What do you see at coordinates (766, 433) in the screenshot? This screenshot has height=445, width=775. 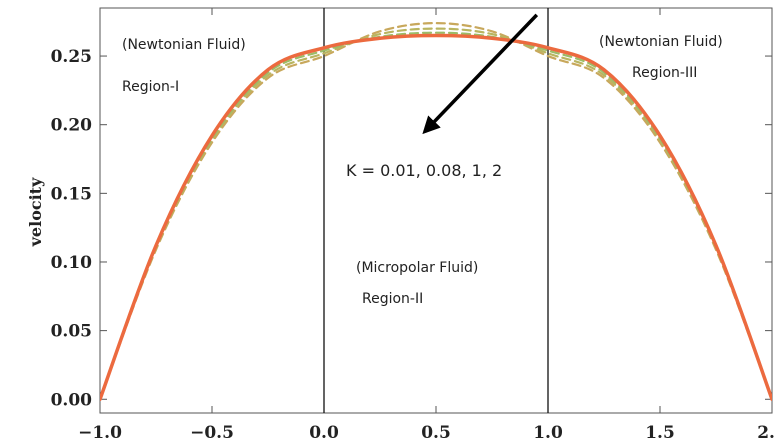 I see `x-tick-label: 2.0` at bounding box center [766, 433].